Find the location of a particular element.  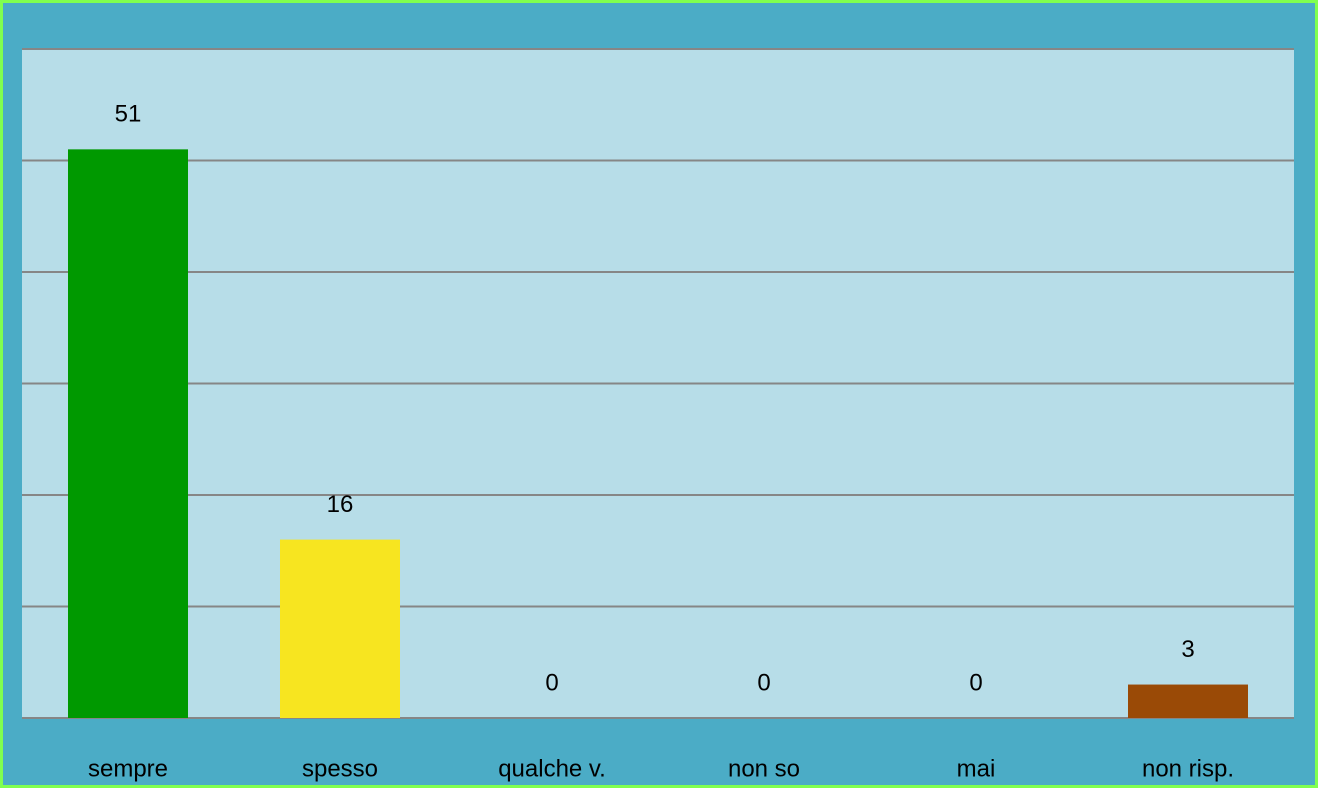

data-label: 16 is located at coordinates (340, 504).